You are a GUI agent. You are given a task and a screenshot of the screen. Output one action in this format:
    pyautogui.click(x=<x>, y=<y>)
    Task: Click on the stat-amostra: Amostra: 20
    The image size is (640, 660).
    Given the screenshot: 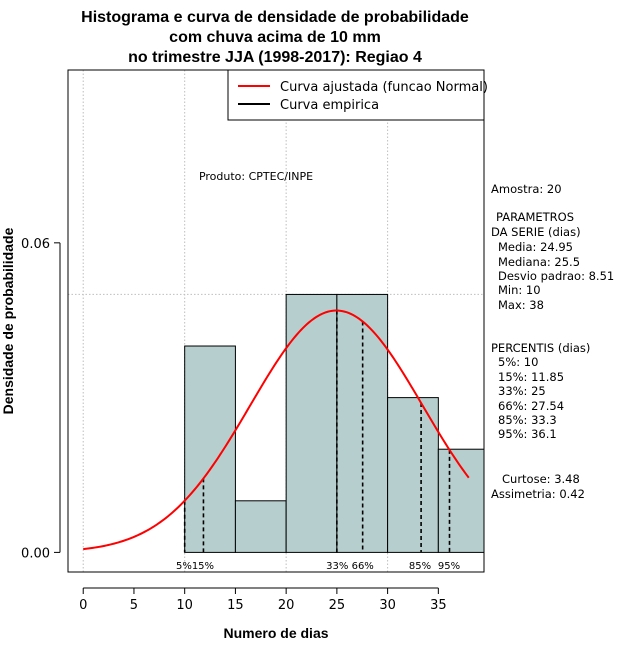 What is the action you would take?
    pyautogui.click(x=526, y=189)
    